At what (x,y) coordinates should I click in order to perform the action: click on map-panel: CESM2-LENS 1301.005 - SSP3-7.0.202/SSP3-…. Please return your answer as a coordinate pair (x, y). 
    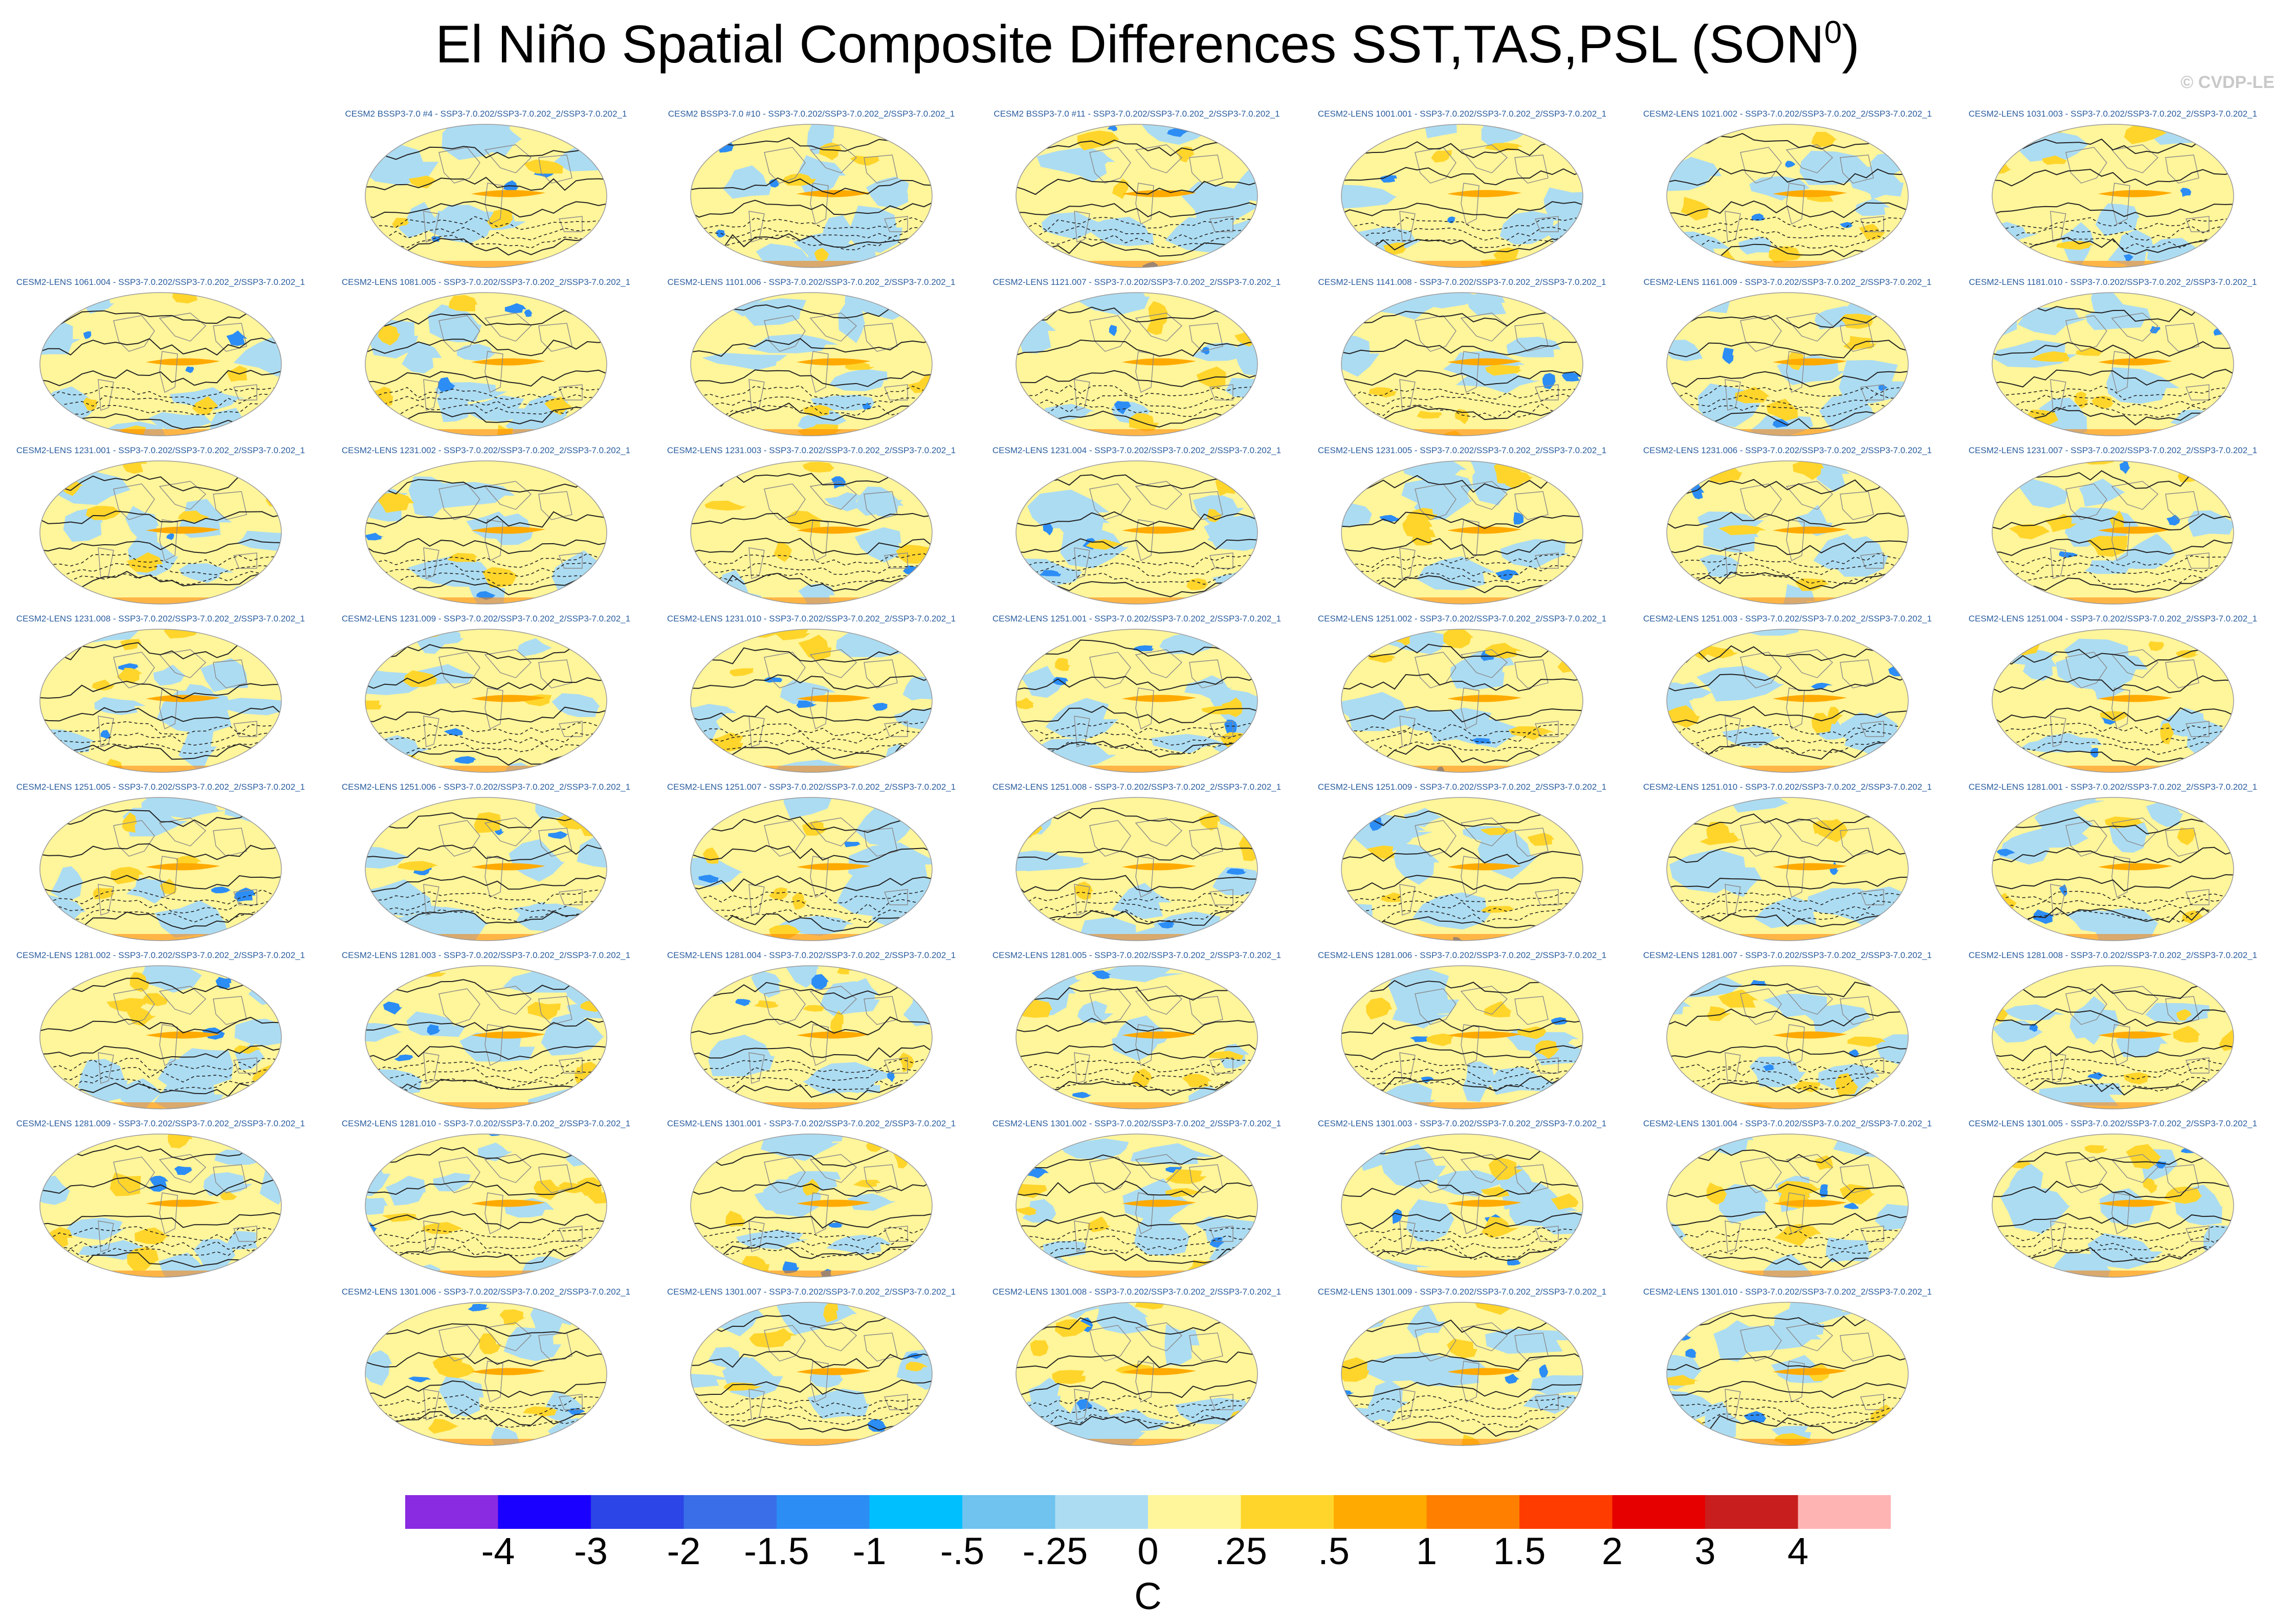
    Looking at the image, I should click on (2113, 1202).